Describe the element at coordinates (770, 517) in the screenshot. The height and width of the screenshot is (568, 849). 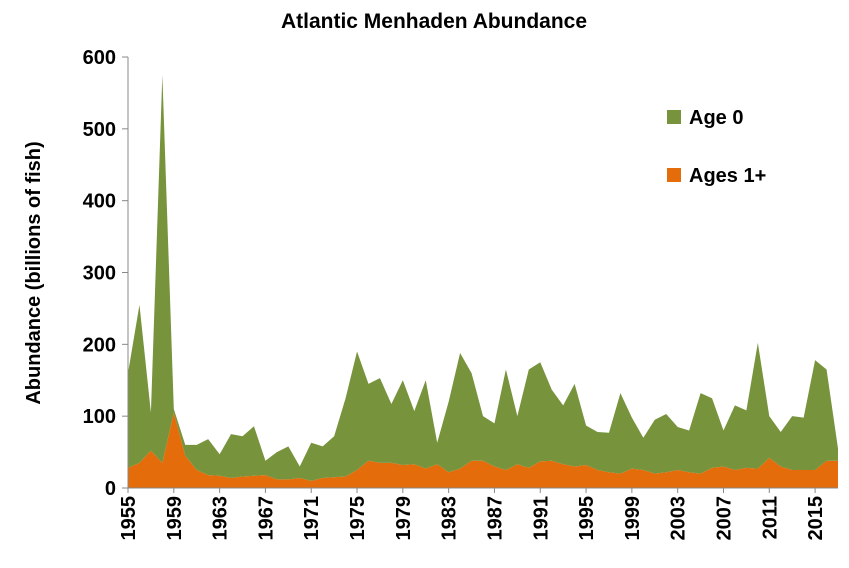
I see `x-tick-label: 2011` at that location.